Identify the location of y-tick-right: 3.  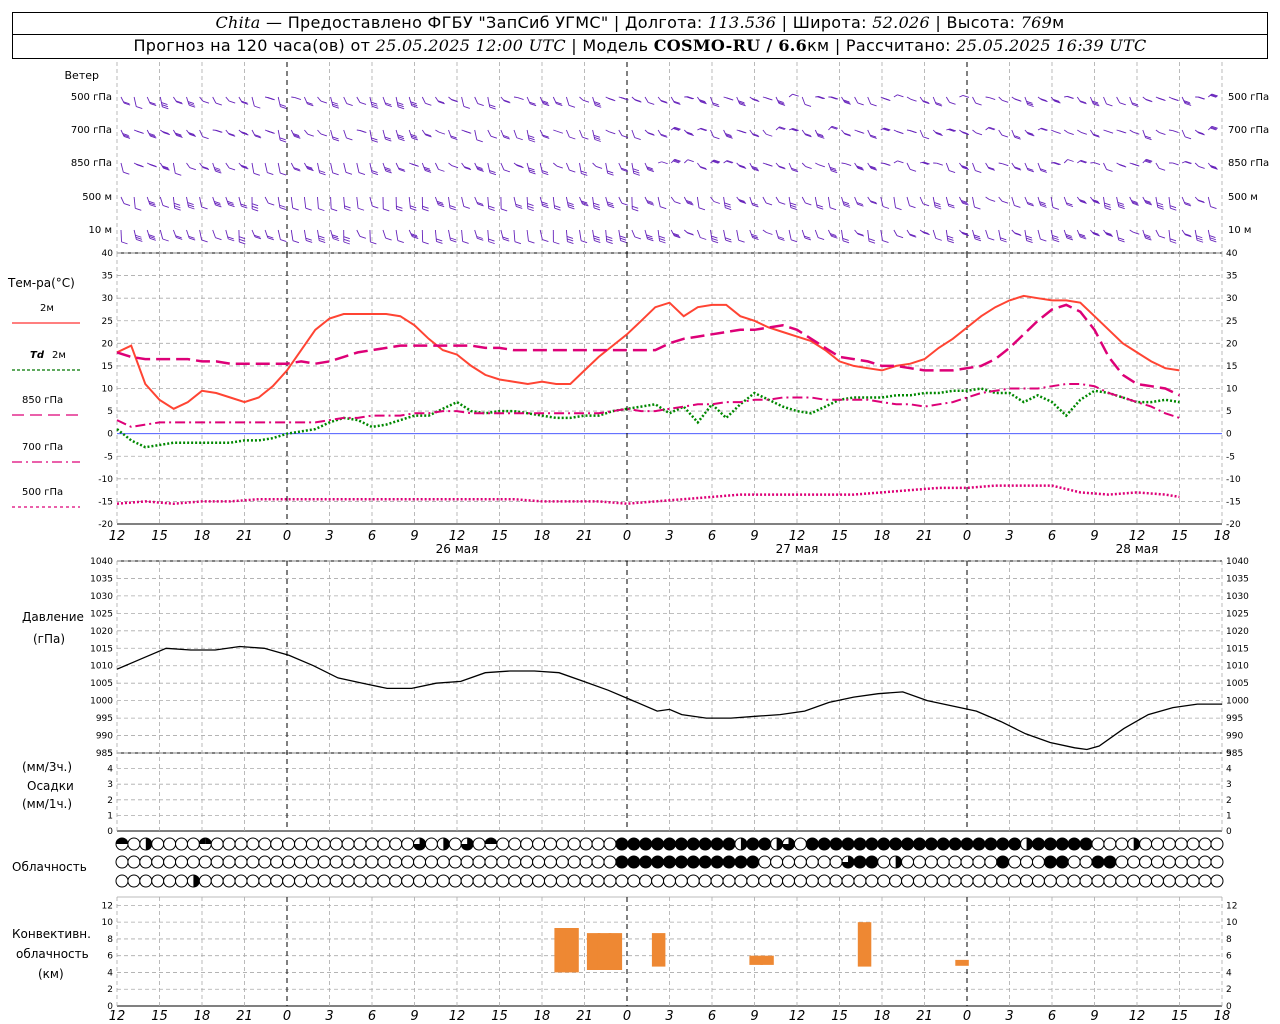
(1229, 785).